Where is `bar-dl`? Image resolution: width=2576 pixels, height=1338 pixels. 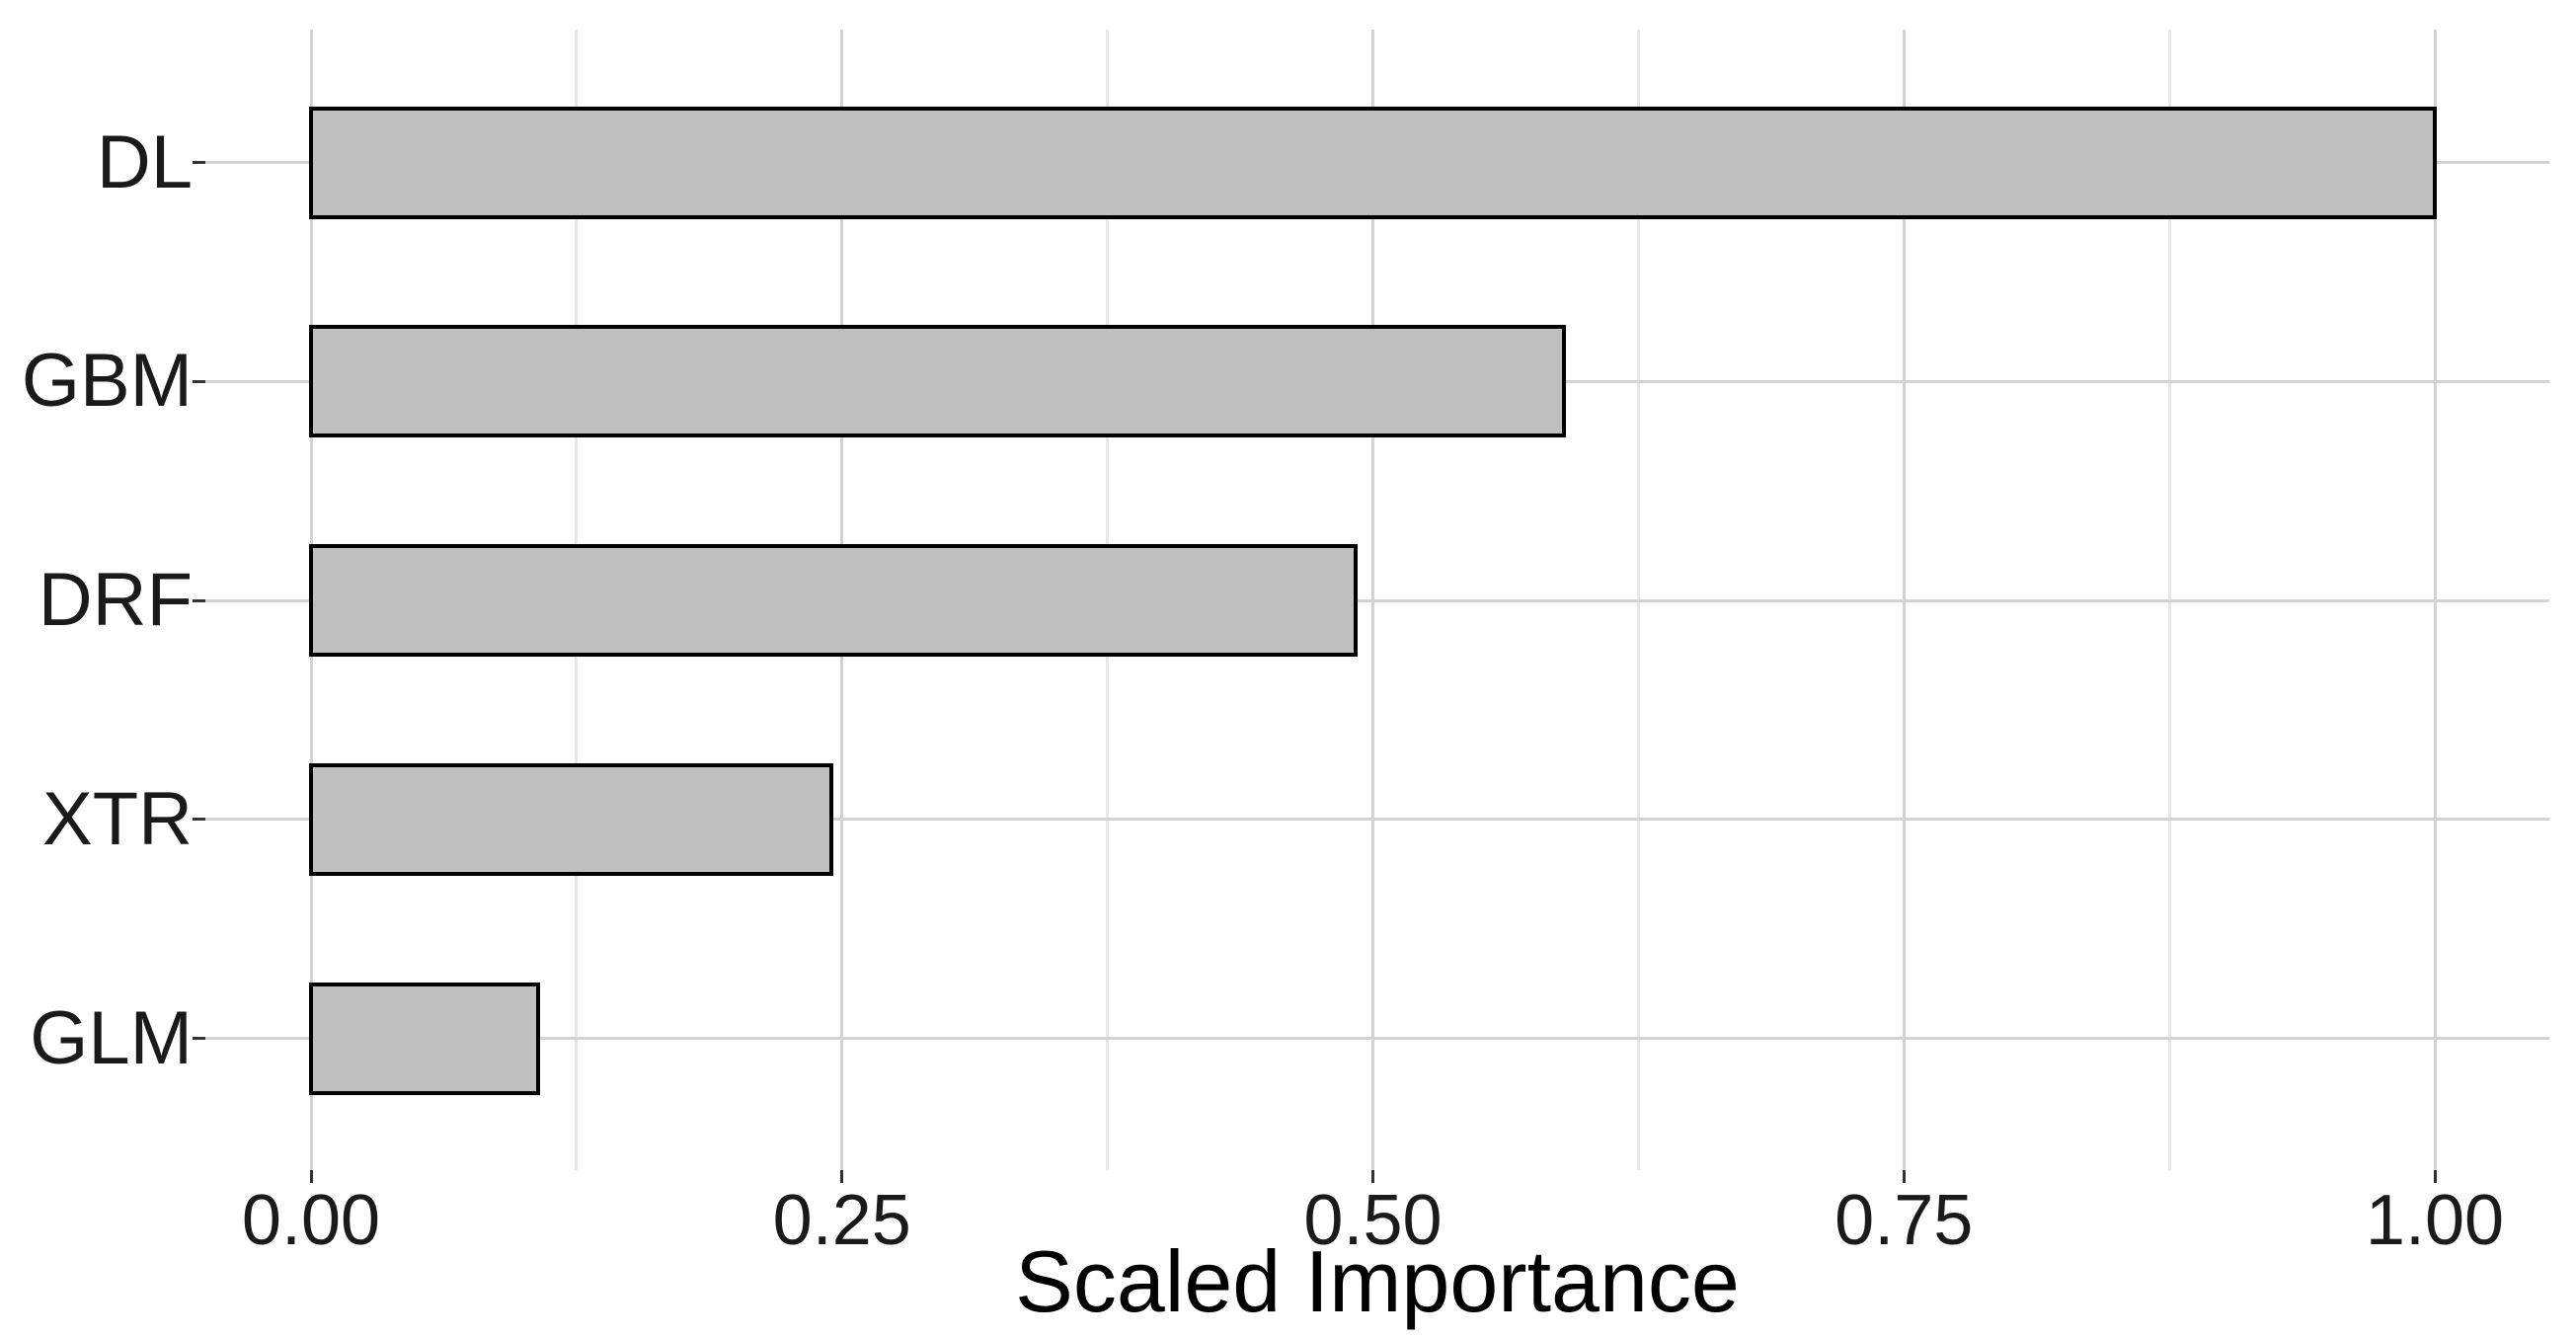 bar-dl is located at coordinates (1373, 162).